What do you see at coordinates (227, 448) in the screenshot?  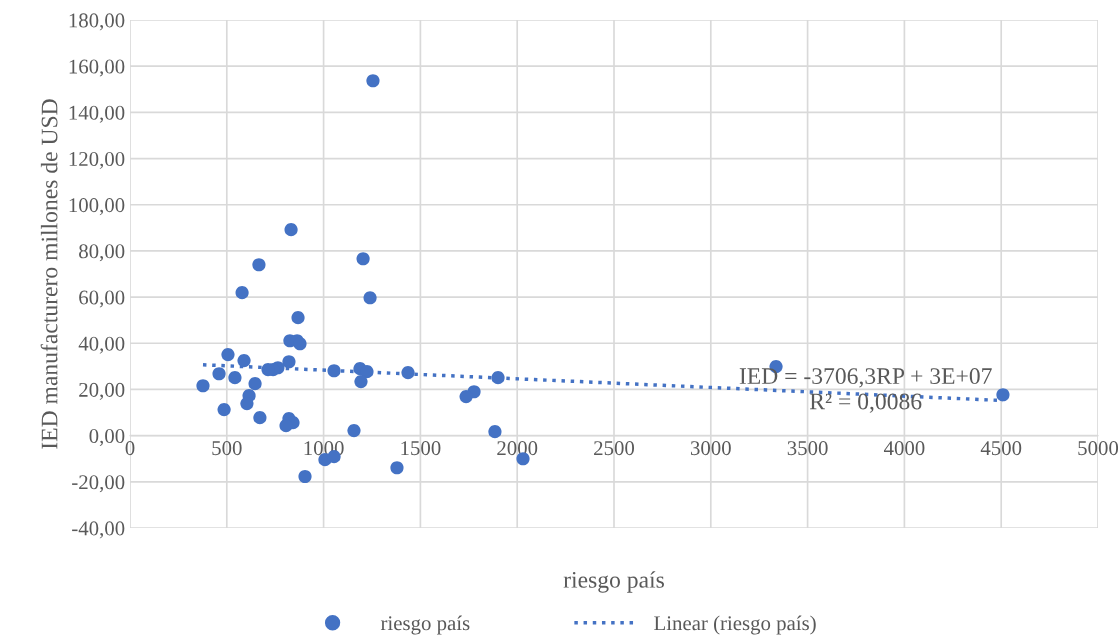 I see `x-tick-label: 500` at bounding box center [227, 448].